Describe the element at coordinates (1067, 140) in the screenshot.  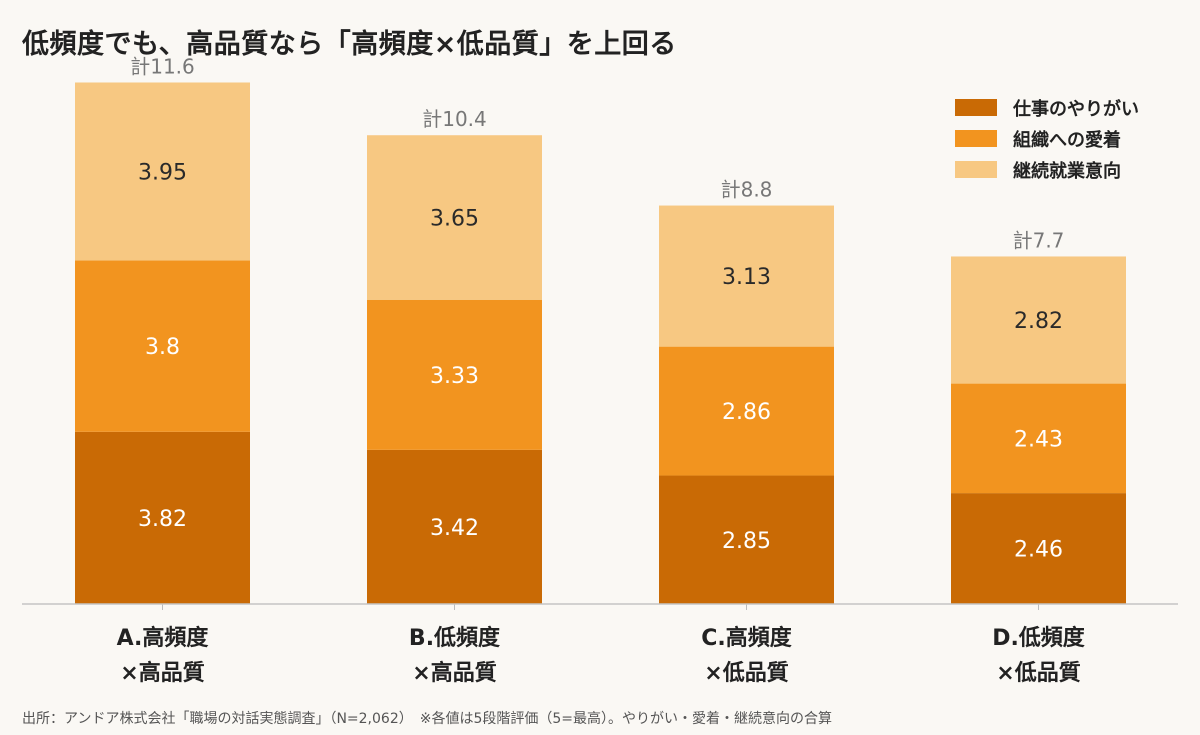
I see `legend-label-aichaku: 組織への愛着` at that location.